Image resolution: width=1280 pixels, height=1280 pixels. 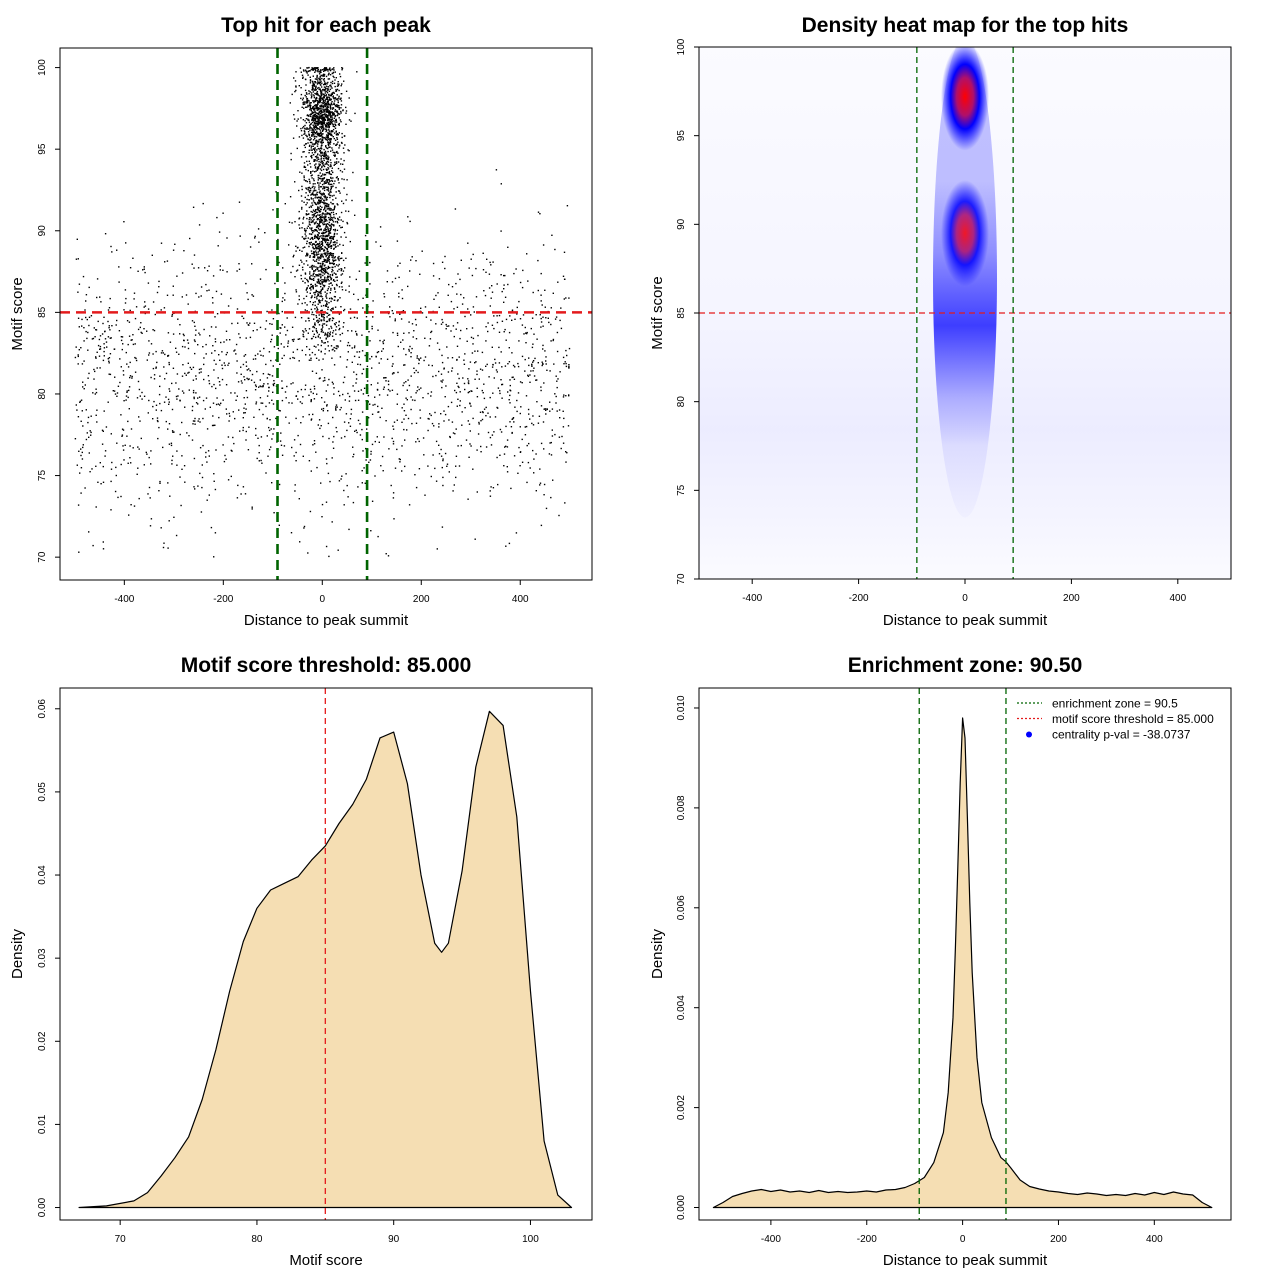 What do you see at coordinates (681, 707) in the screenshot?
I see `y-tick-label: 0.010` at bounding box center [681, 707].